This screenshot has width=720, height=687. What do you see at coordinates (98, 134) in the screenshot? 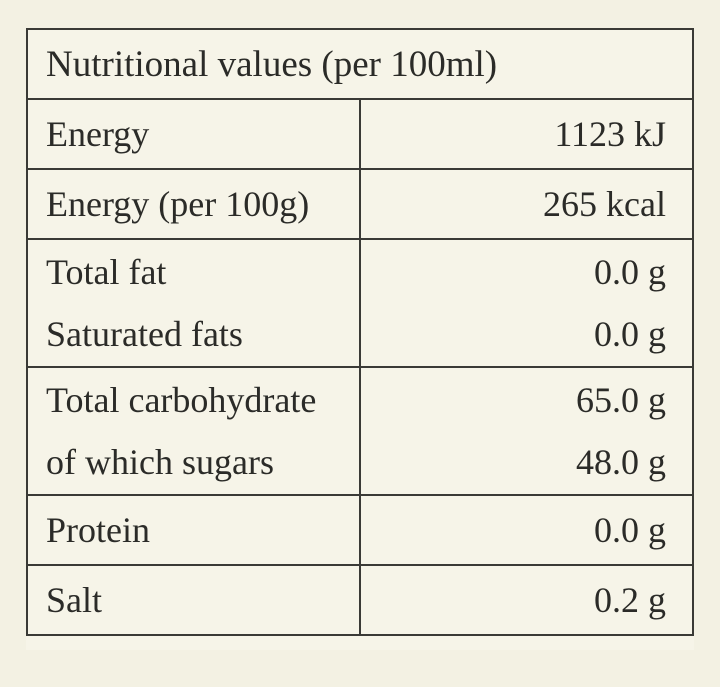
I see `nutrient-name: Energy` at bounding box center [98, 134].